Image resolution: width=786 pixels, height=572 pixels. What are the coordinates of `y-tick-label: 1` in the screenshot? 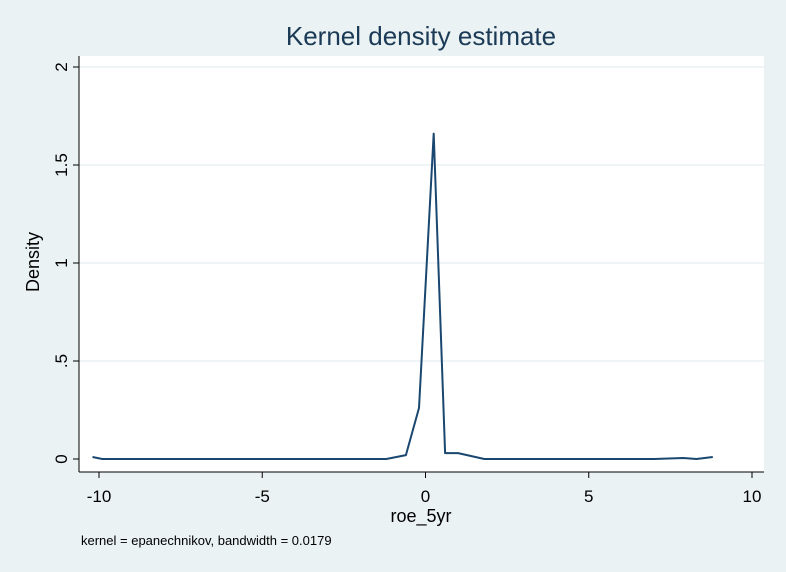 It's located at (61, 262).